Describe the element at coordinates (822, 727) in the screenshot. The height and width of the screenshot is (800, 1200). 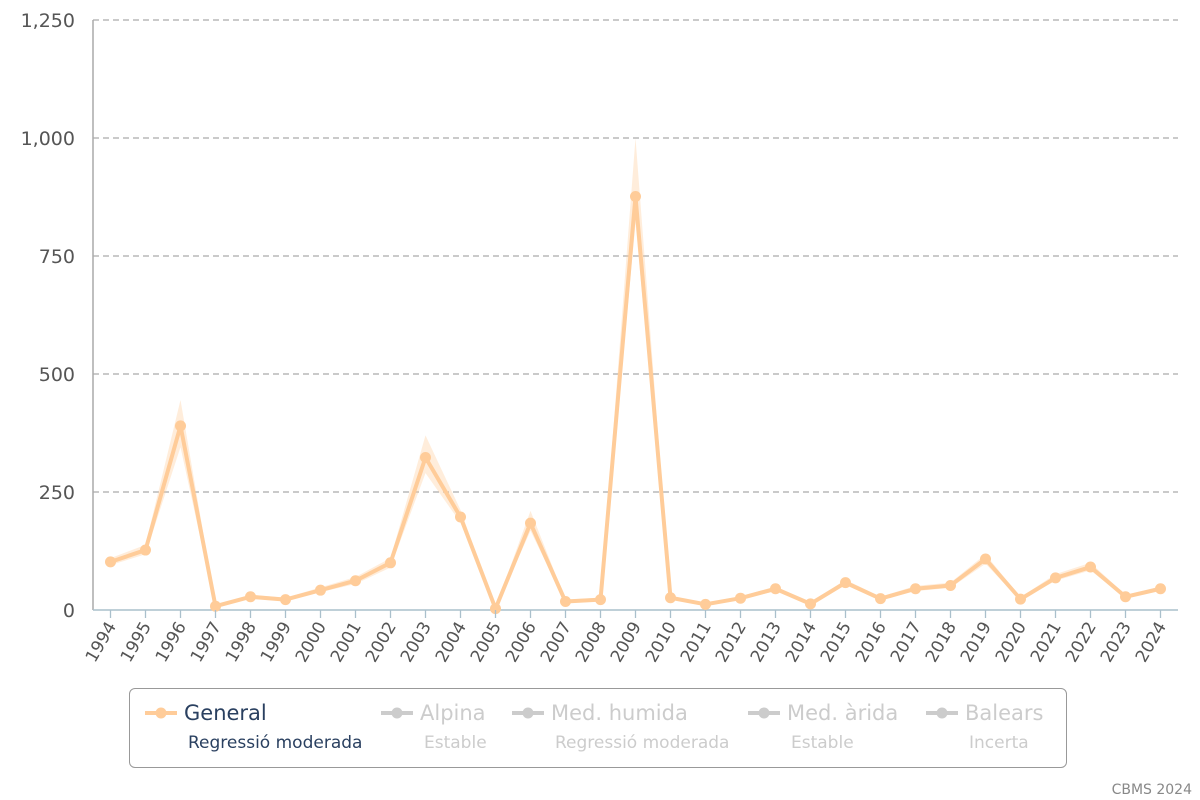
I see `legend-item-med-arida: Med. àrida Estable` at that location.